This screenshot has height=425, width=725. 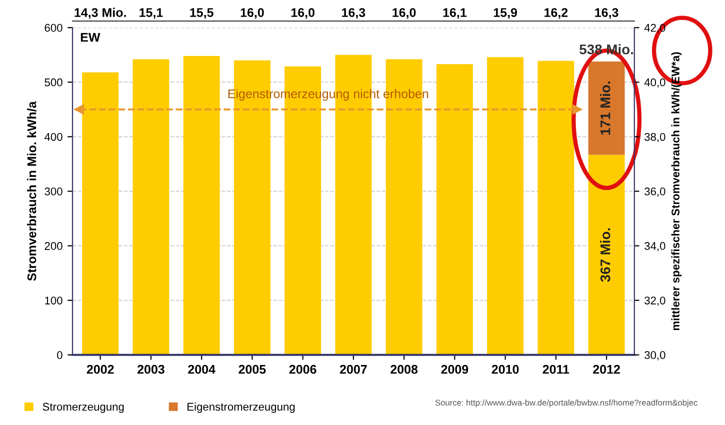 I want to click on y-tick-label: 500, so click(x=53, y=82).